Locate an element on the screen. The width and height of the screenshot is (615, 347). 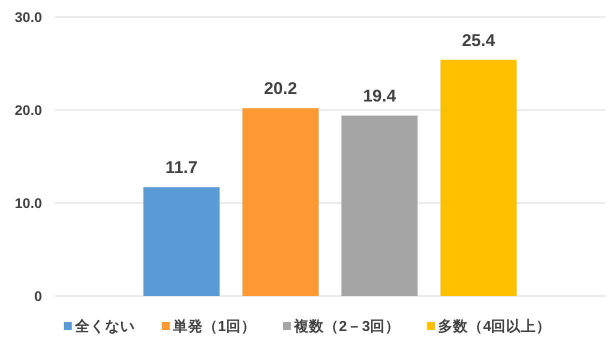
legend-label: 全くない is located at coordinates (104, 326).